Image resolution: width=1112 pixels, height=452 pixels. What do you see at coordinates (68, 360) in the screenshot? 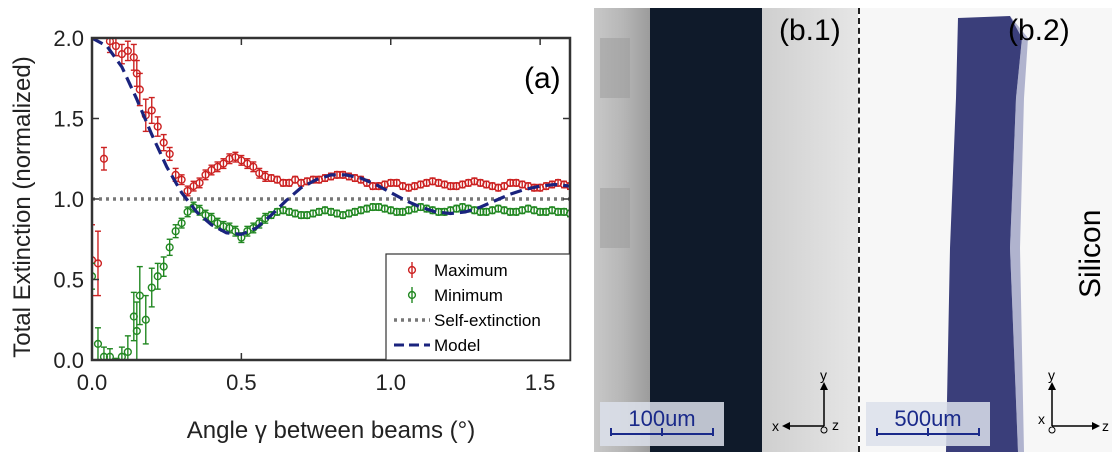
I see `y-tick-label: 0.0` at bounding box center [68, 360].